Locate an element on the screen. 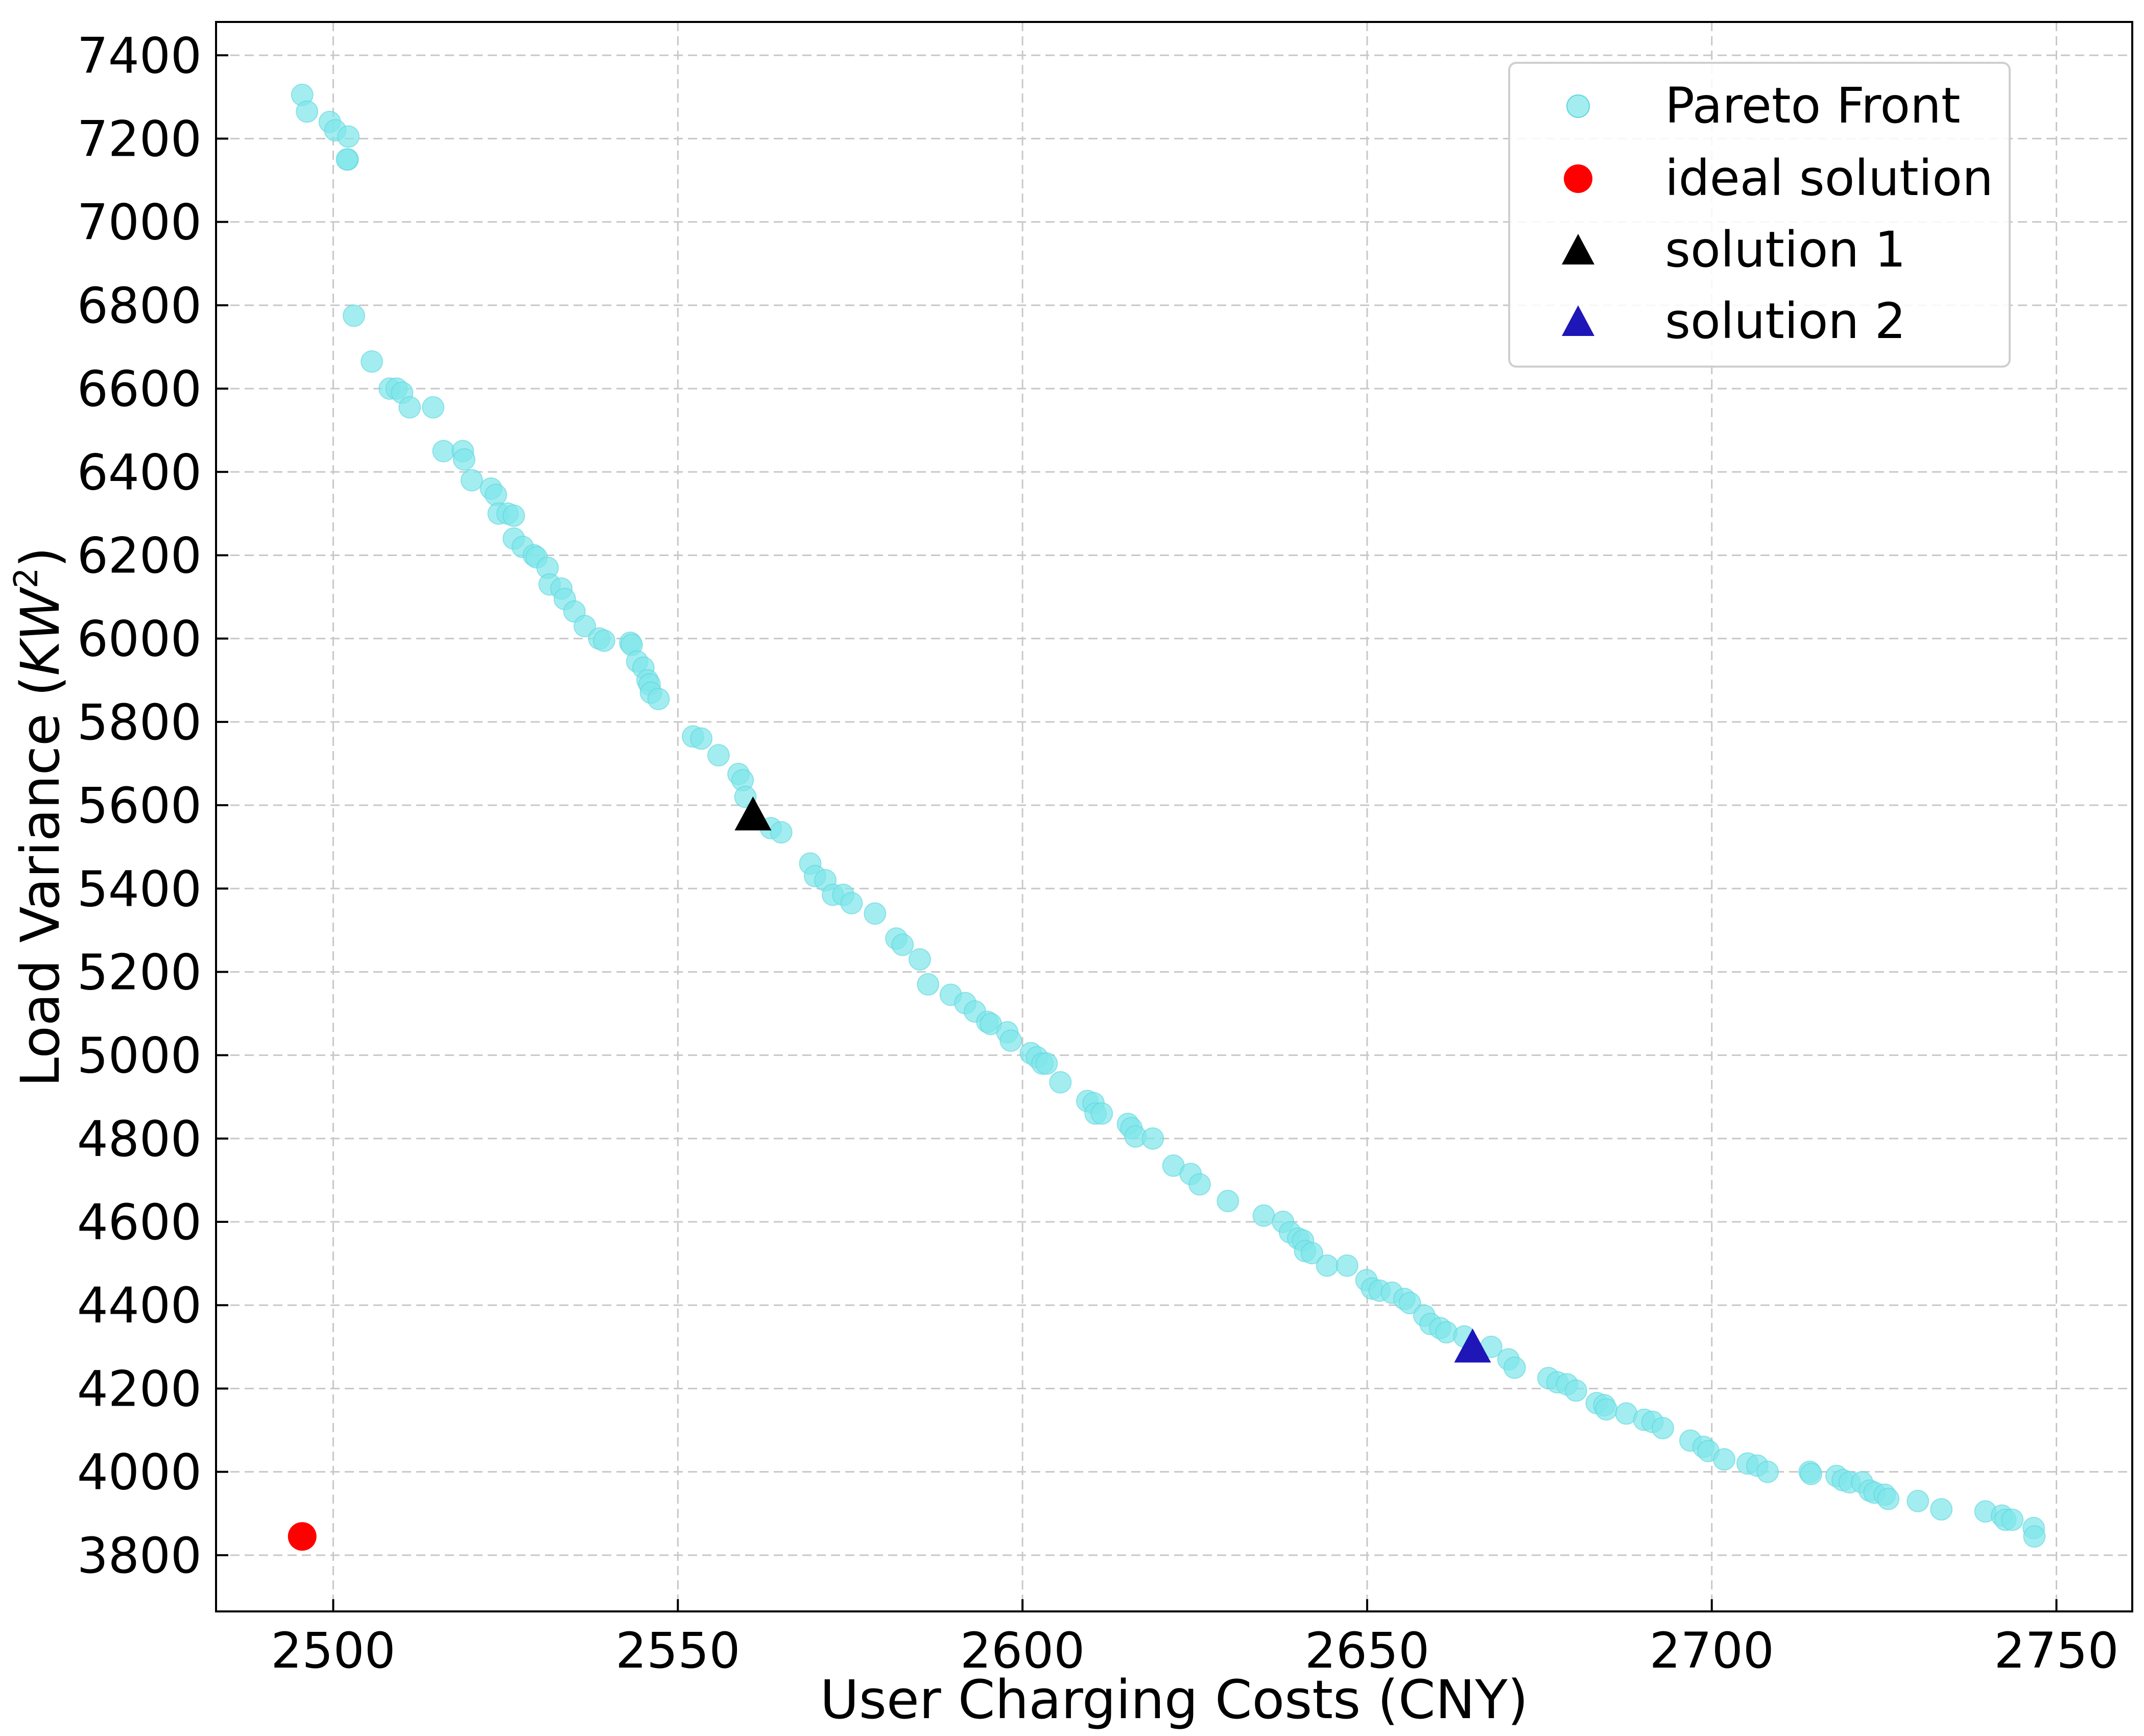 The height and width of the screenshot is (1736, 2144). solution-1-point is located at coordinates (753, 814).